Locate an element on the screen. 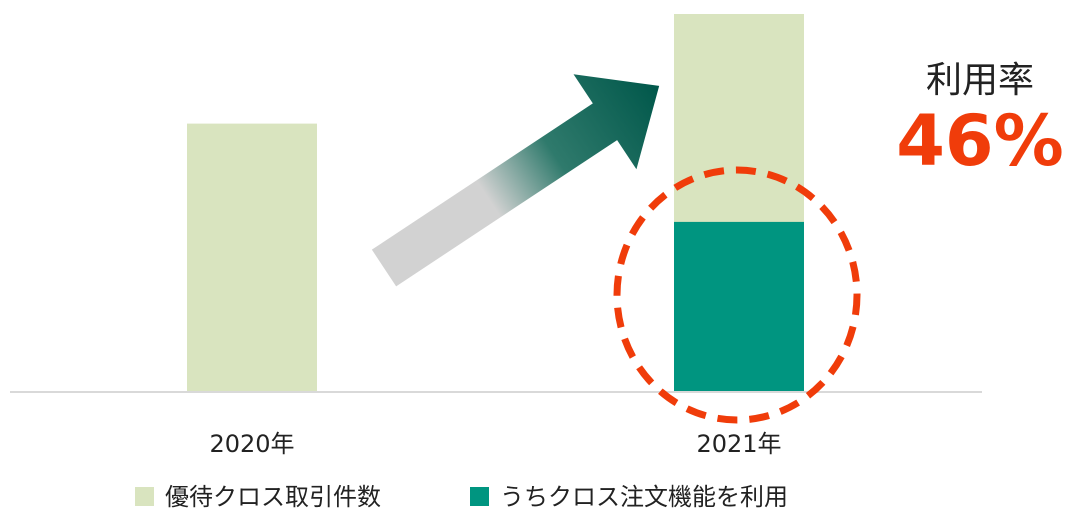  legend-label-1: うちクロス注文機能を利用 is located at coordinates (644, 496).